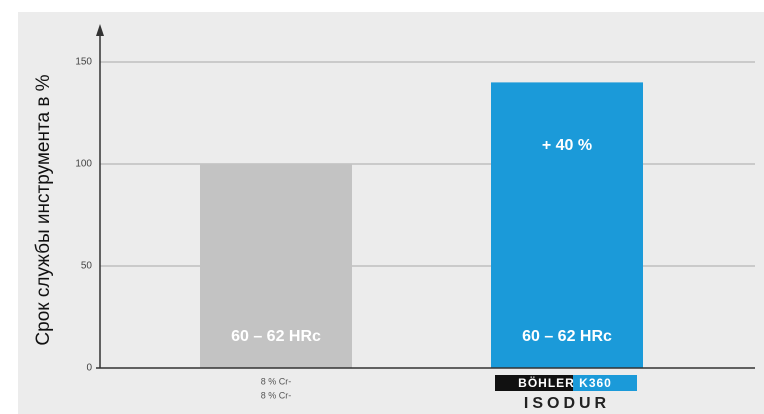 The width and height of the screenshot is (764, 414). I want to click on x-tick-sublabel: 8 % Cr-, so click(276, 395).